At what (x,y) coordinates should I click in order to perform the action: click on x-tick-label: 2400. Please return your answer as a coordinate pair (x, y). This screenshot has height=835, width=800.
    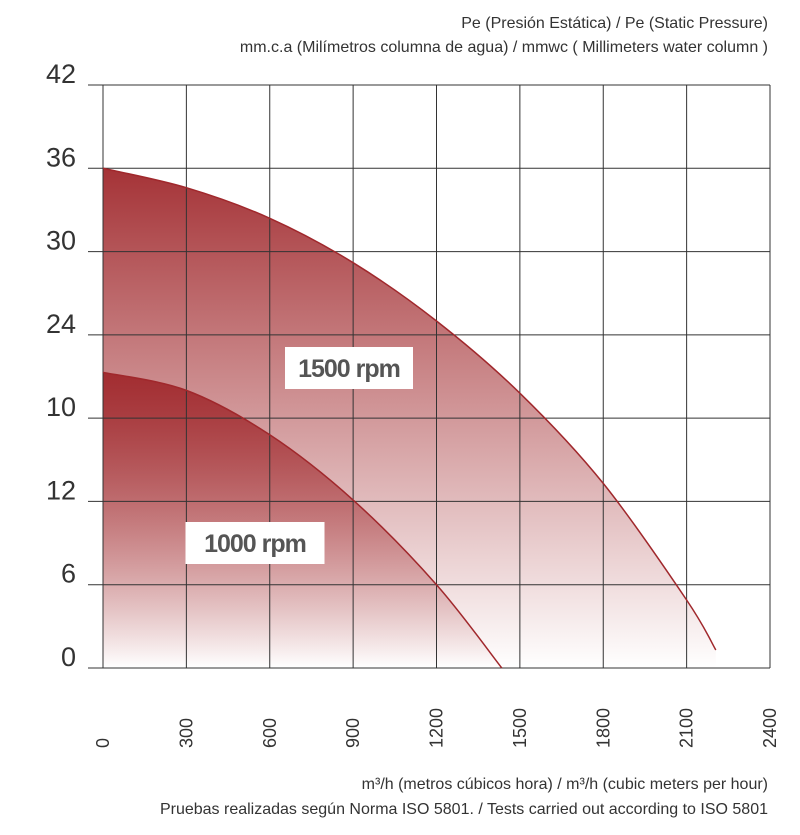
    Looking at the image, I should click on (770, 728).